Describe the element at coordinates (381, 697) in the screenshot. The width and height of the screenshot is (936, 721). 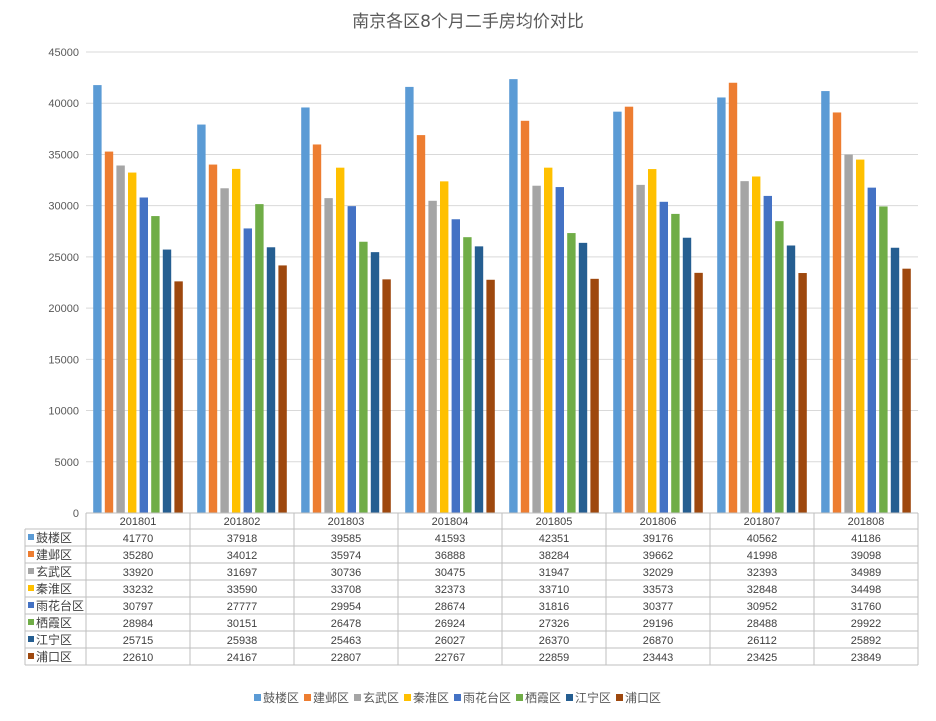
I see `legend-label: 玄武区` at that location.